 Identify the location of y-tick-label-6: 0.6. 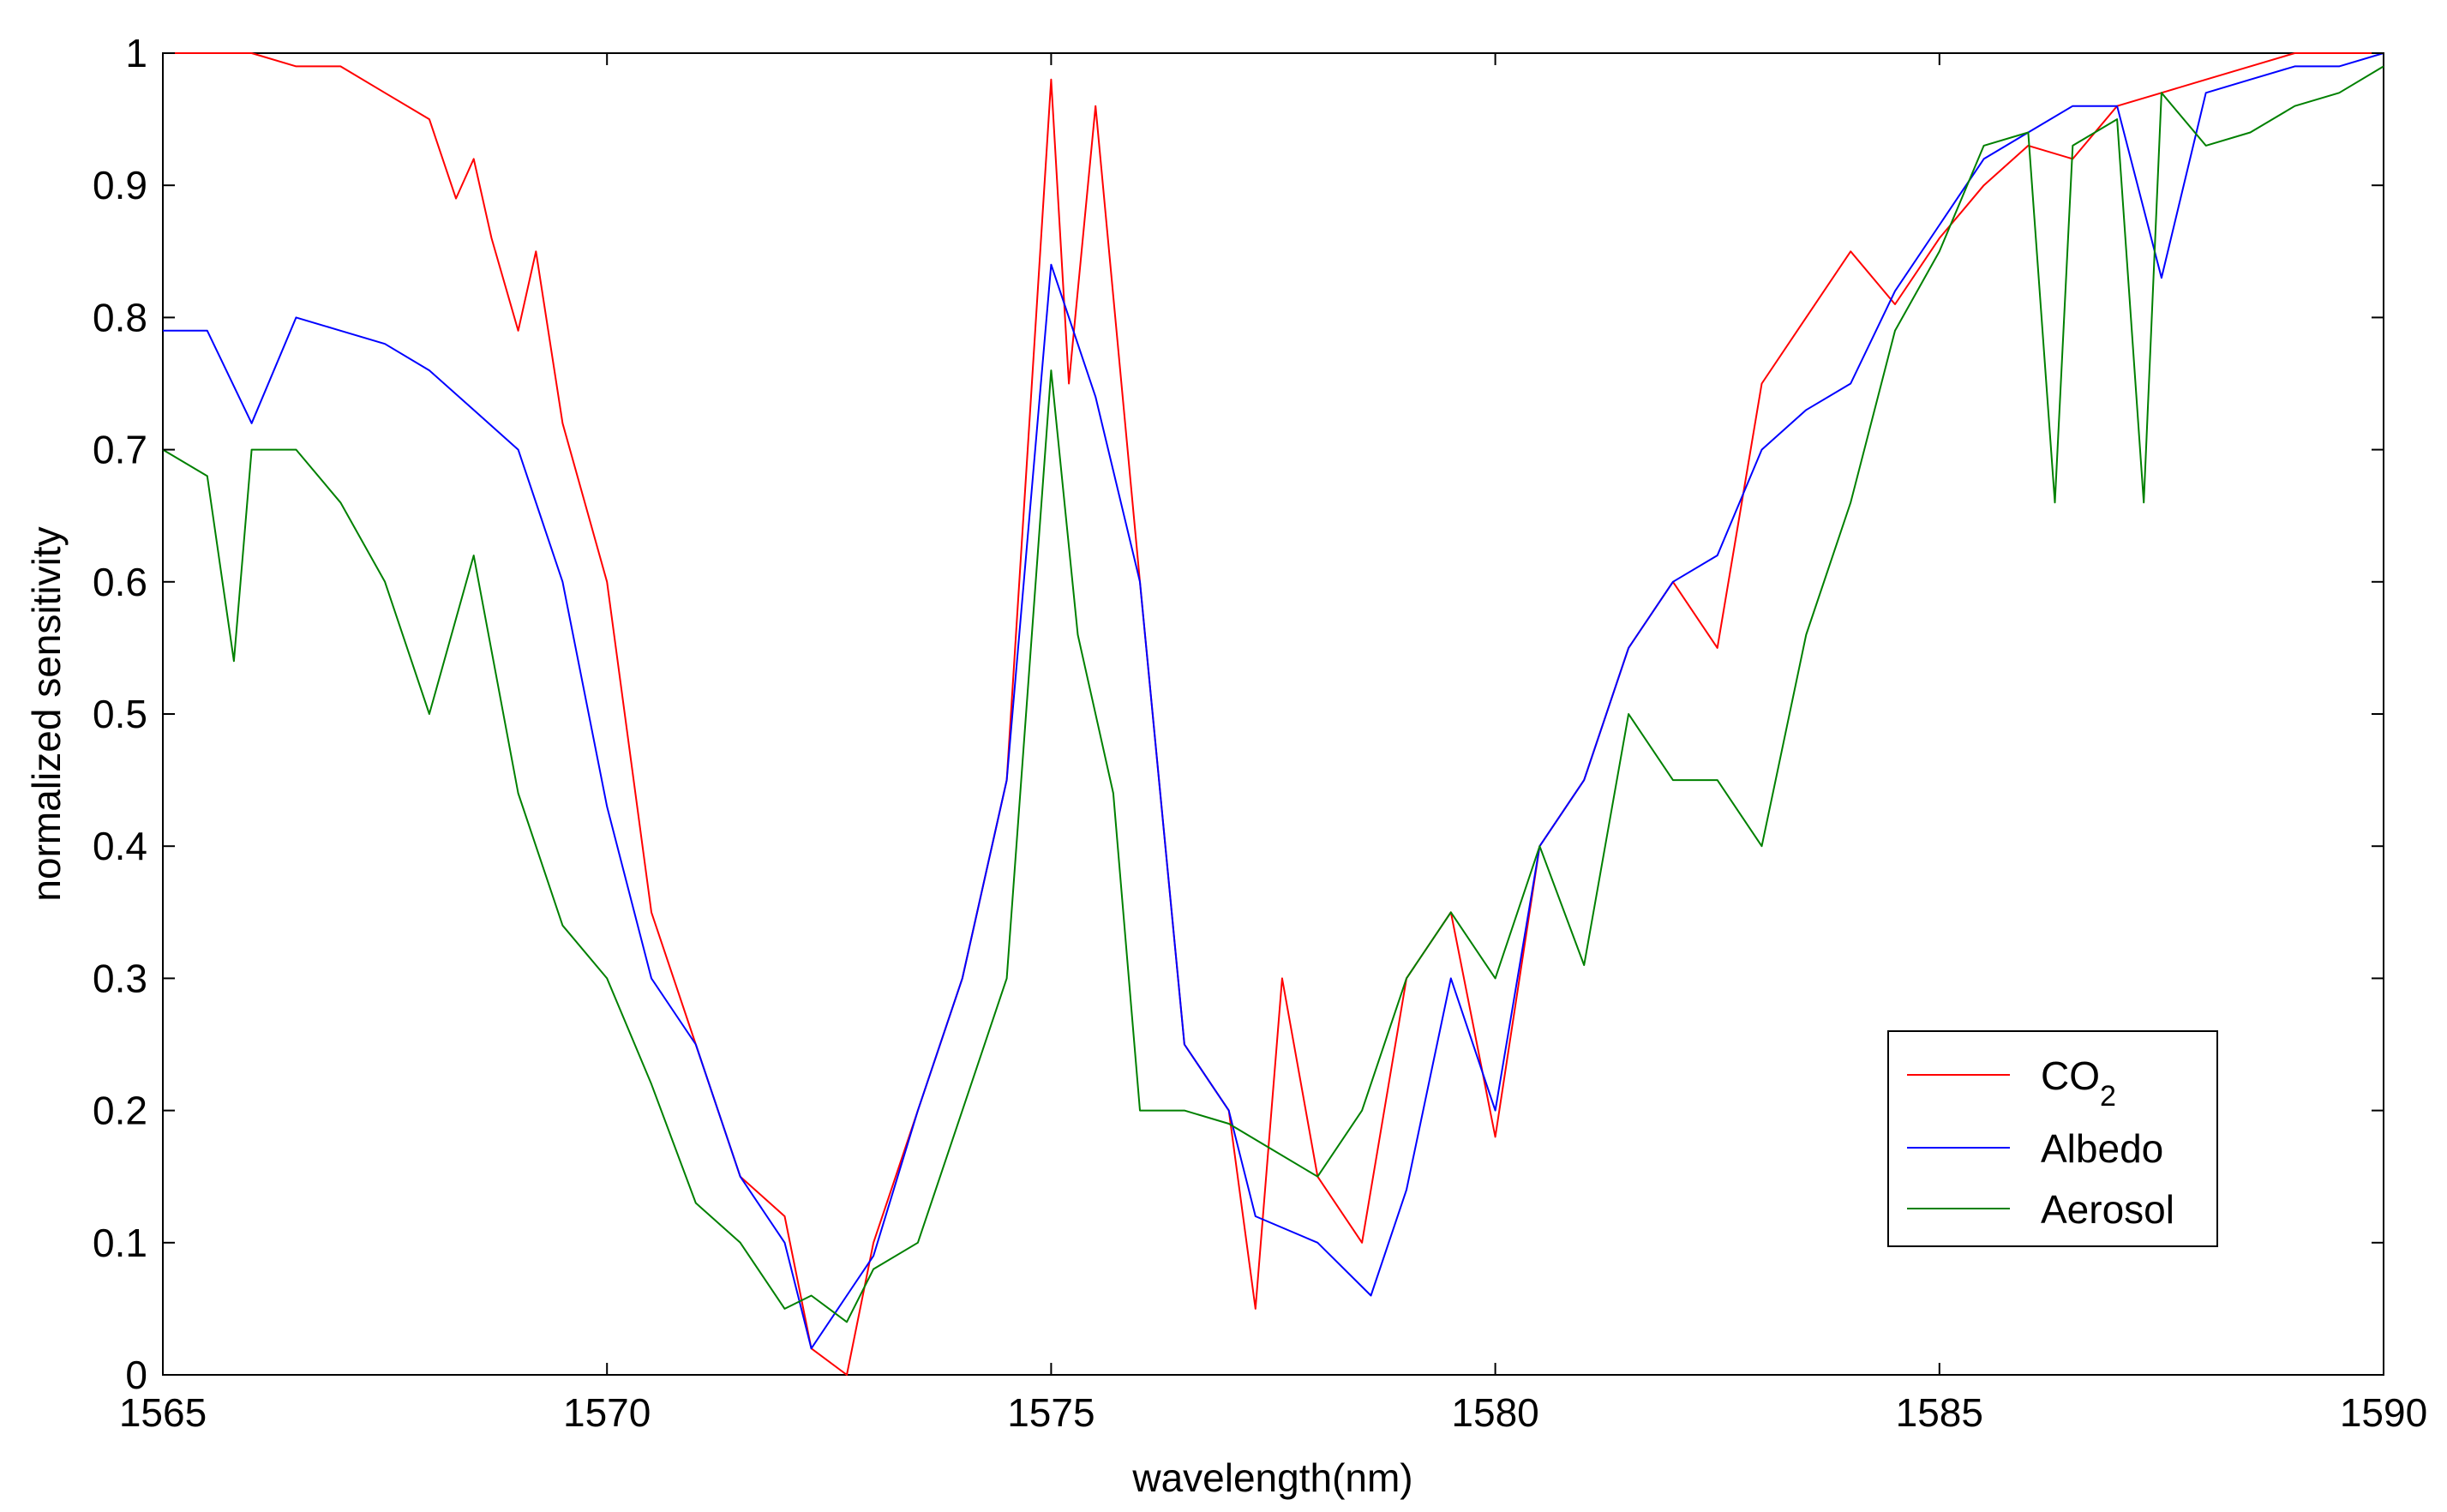
(120, 582).